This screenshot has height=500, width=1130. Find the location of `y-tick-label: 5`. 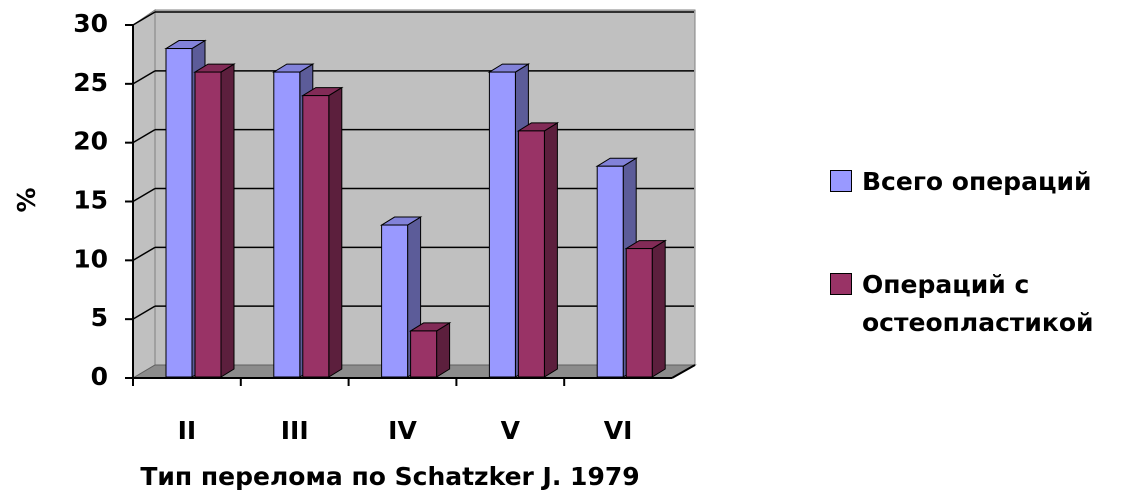

y-tick-label: 5 is located at coordinates (99, 317).